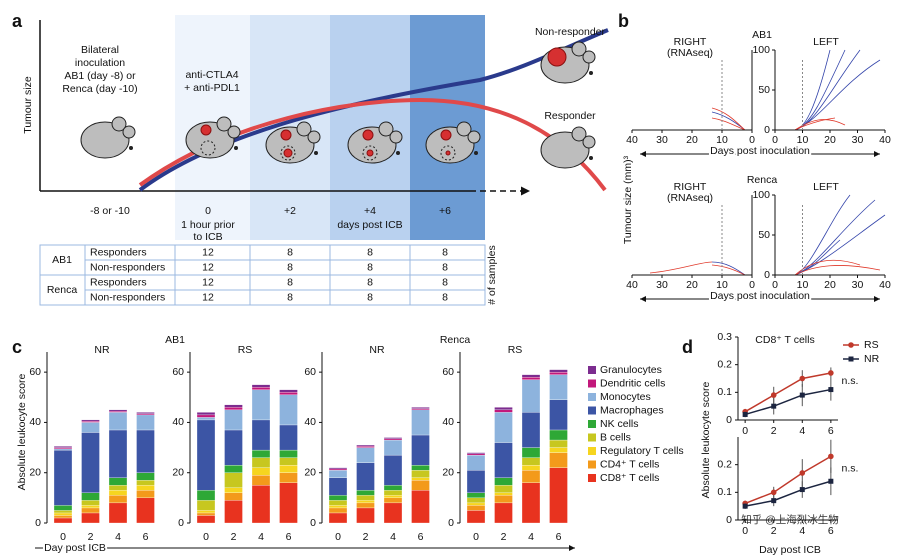 This screenshot has width=924, height=558. Describe the element at coordinates (100, 50) in the screenshot. I see `inoculation-text: Bilateral` at that location.